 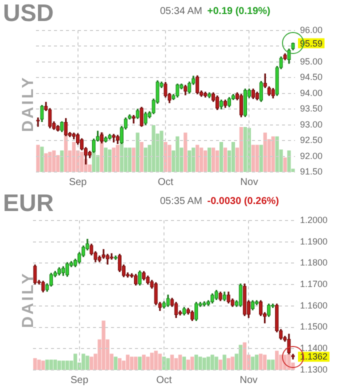 What do you see at coordinates (314, 348) in the screenshot?
I see `y-tick-label: 1.1400` at bounding box center [314, 348].